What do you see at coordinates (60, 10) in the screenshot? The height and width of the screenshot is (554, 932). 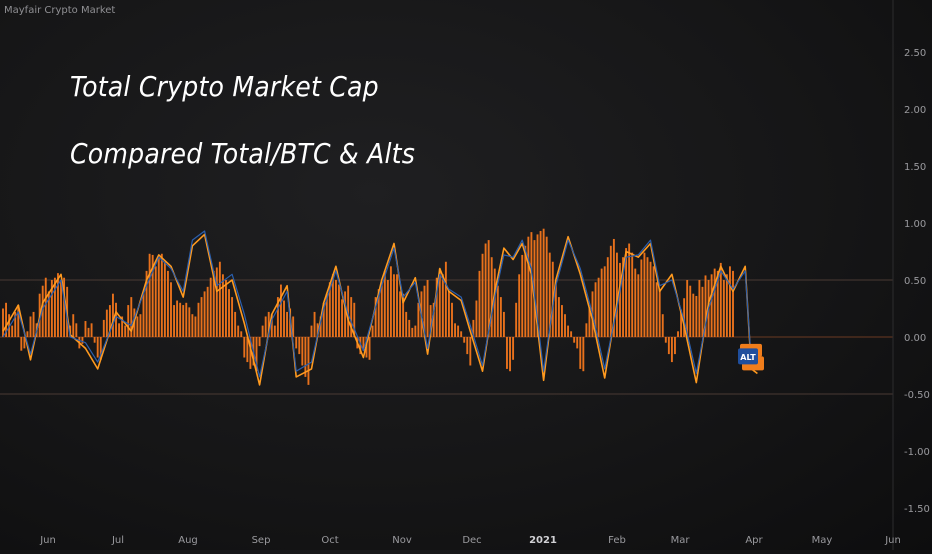 I see `watermark-label: Mayfair Crypto Market` at bounding box center [60, 10].